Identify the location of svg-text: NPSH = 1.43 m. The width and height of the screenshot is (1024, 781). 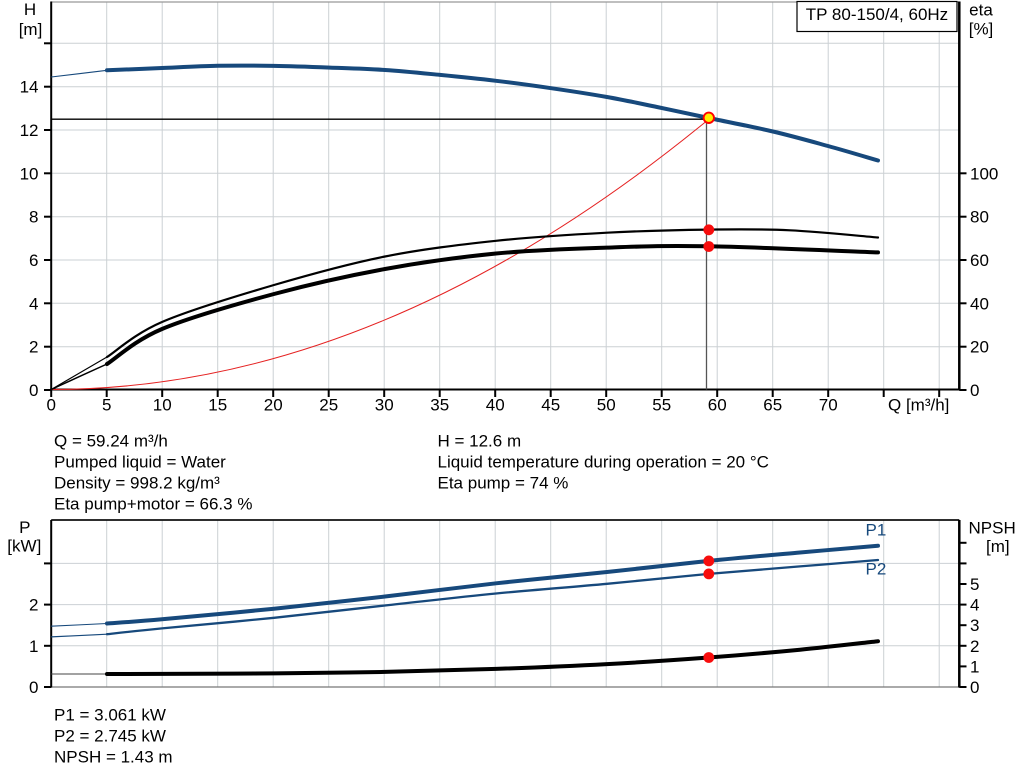
(113, 757).